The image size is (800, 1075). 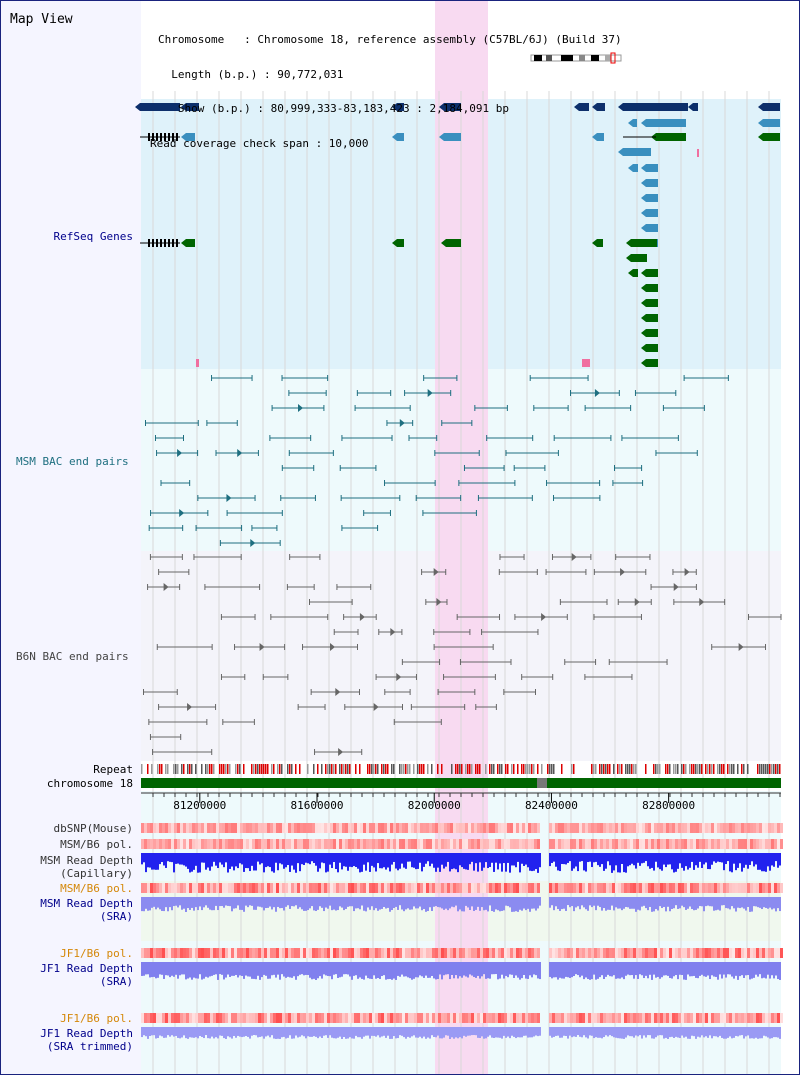 What do you see at coordinates (72, 656) in the screenshot?
I see `b6n-bac-label: B6N BAC end pairs` at bounding box center [72, 656].